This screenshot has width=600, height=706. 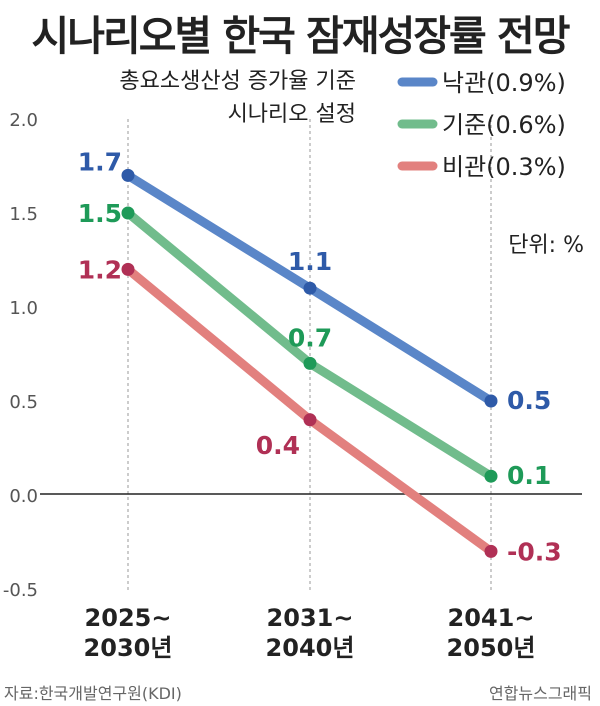 I want to click on note-line: 총요소생산성 증가율 기준, so click(x=237, y=81).